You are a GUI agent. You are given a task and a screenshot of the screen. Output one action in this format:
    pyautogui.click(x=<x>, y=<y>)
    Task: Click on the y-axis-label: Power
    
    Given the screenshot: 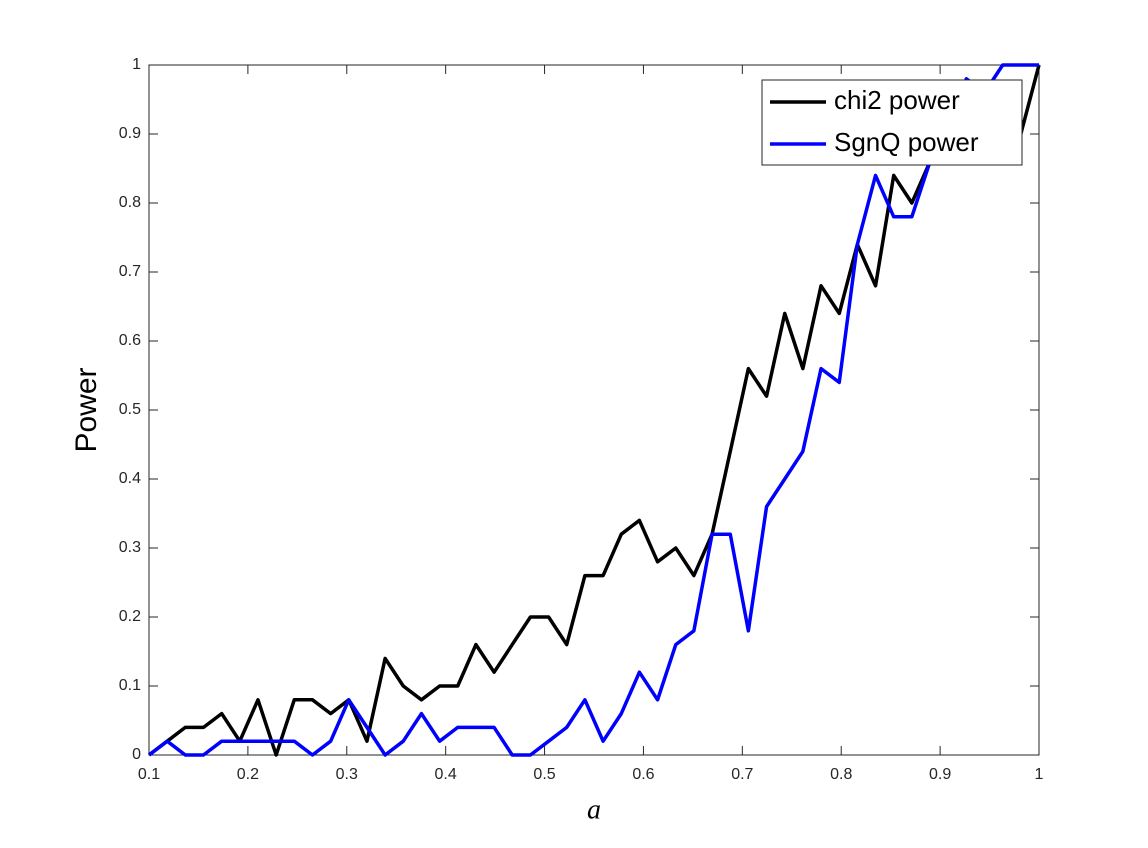 What is the action you would take?
    pyautogui.click(x=86, y=409)
    